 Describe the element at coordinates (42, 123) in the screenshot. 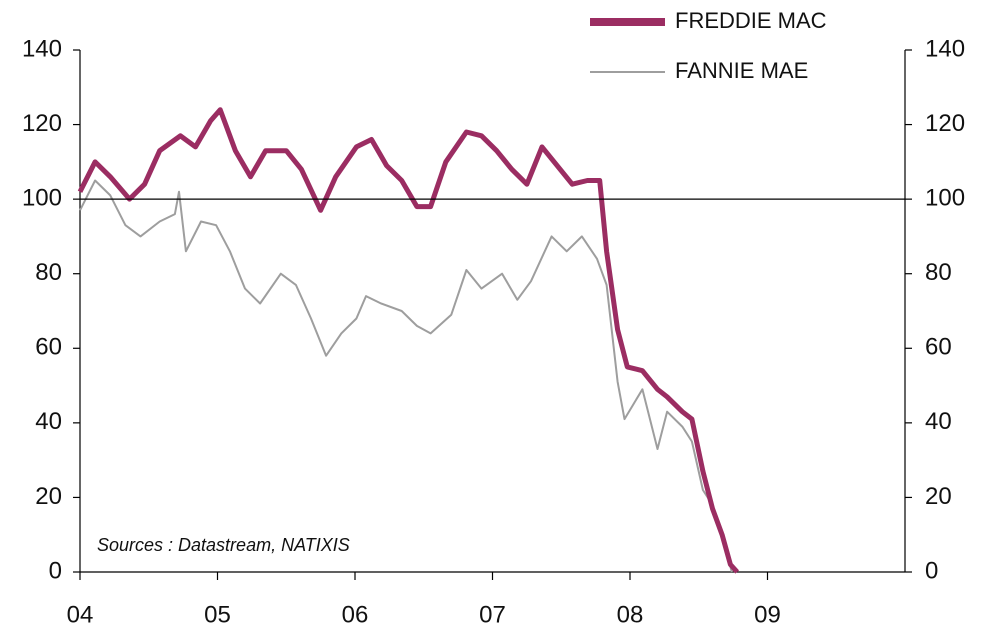

I see `y-tick-label: 120` at that location.